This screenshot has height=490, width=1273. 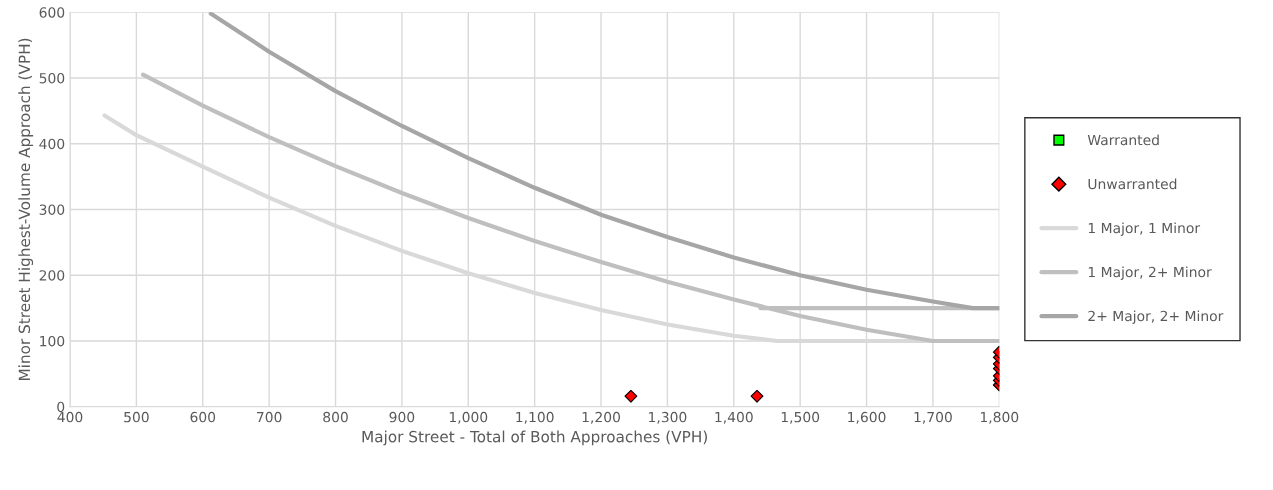 What do you see at coordinates (999, 417) in the screenshot?
I see `x-tick-label: 1,800` at bounding box center [999, 417].